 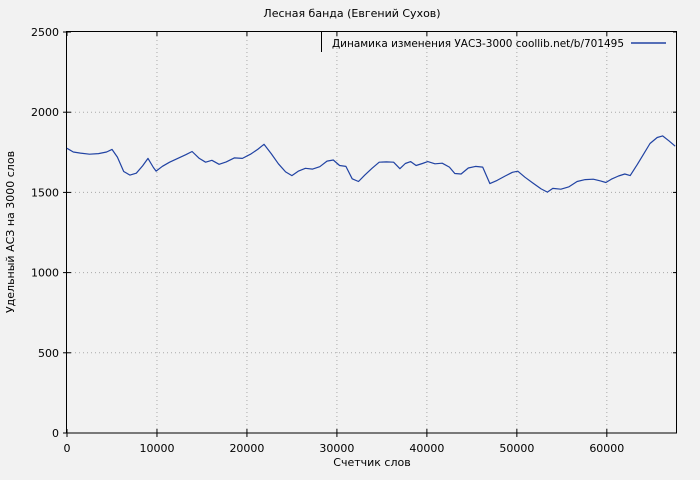 What do you see at coordinates (426, 448) in the screenshot?
I see `x-tick-label: 40000` at bounding box center [426, 448].